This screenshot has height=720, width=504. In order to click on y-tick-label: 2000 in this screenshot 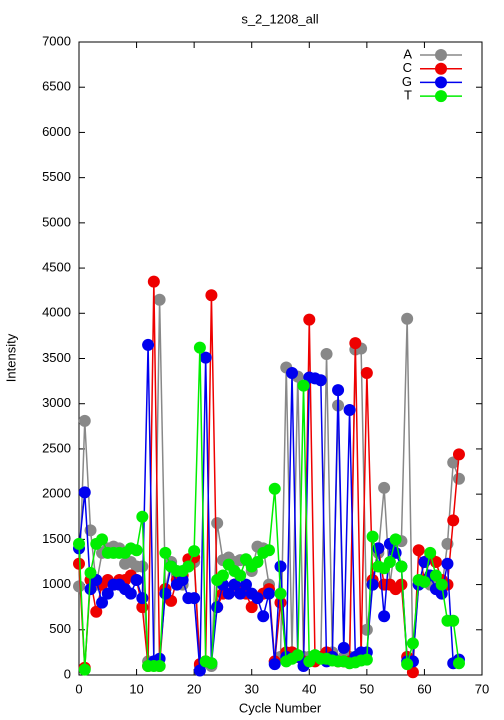, I will do `click(56, 493)`.